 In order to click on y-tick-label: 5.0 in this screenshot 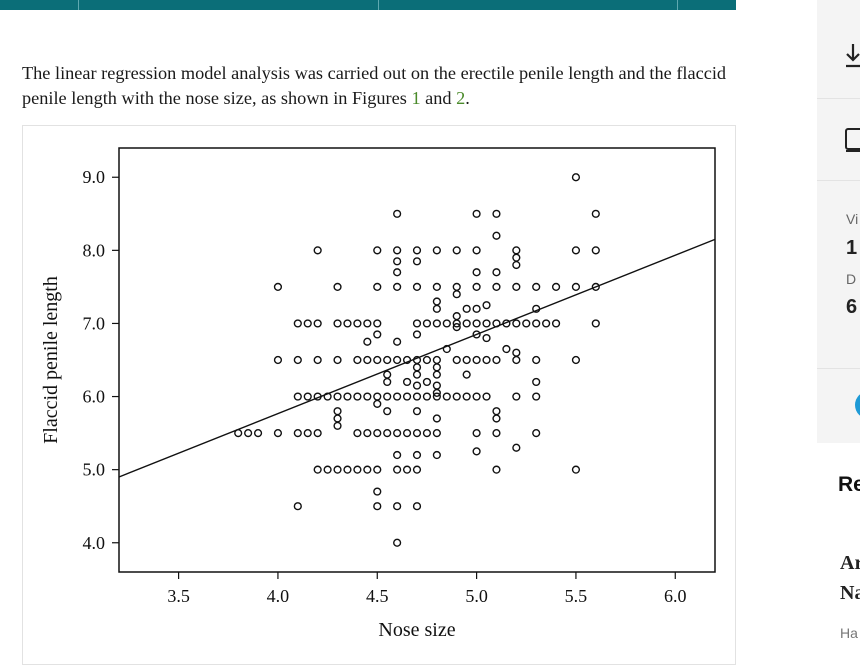, I will do `click(94, 470)`.